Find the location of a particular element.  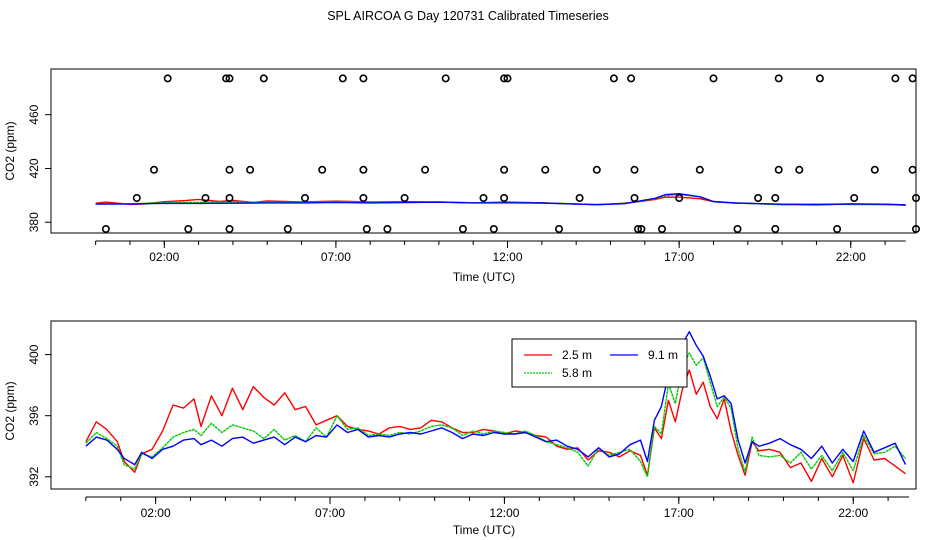

bottom-y-axis-label: CO2 (ppm) is located at coordinates (10, 410).